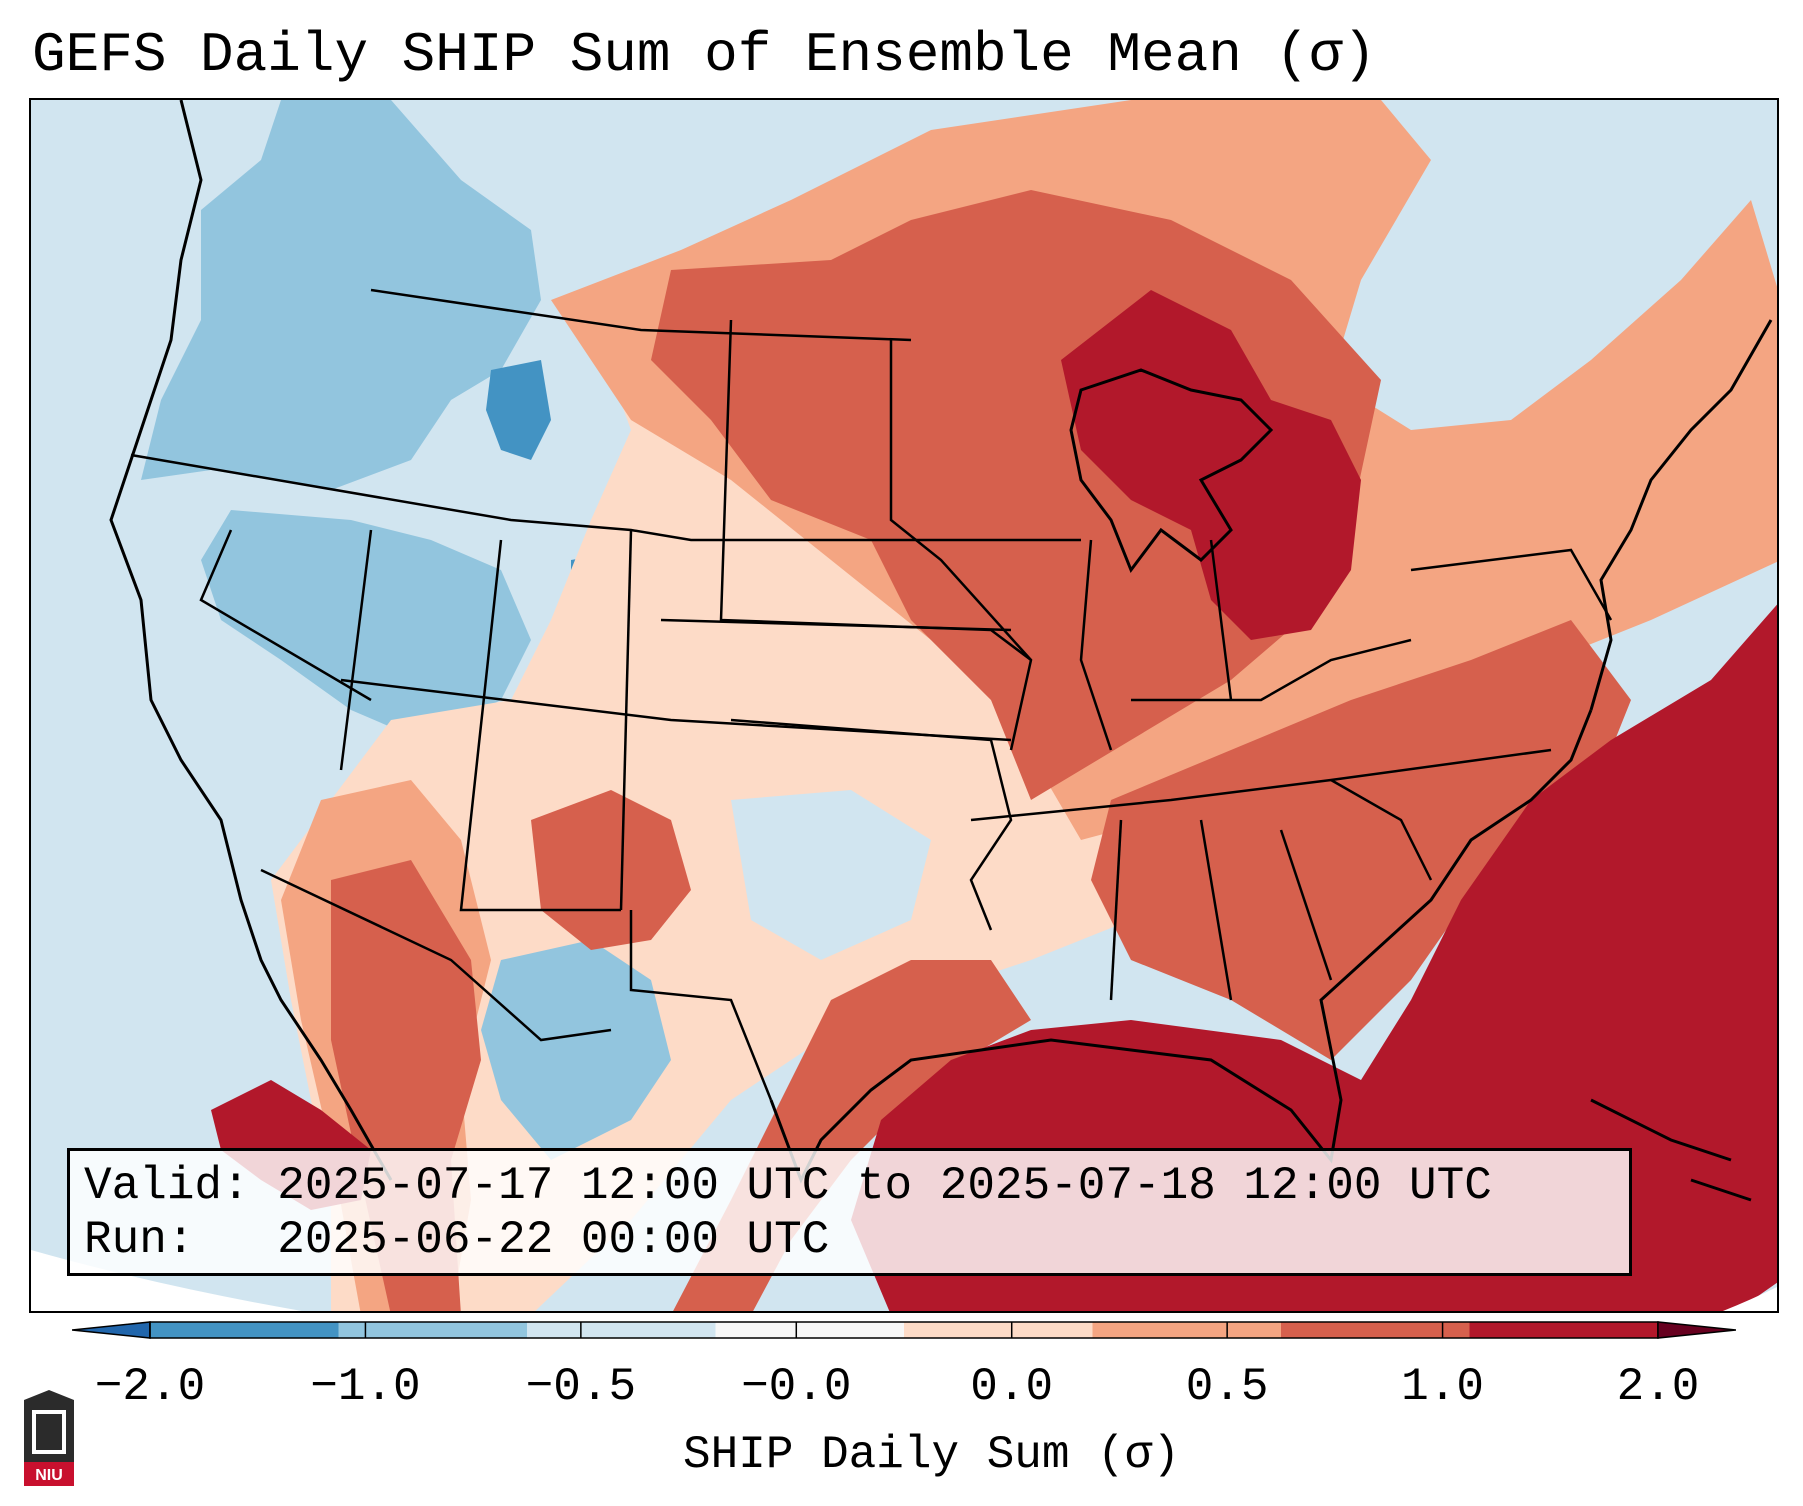  I want to click on pacific-coast, so click(251, 640).